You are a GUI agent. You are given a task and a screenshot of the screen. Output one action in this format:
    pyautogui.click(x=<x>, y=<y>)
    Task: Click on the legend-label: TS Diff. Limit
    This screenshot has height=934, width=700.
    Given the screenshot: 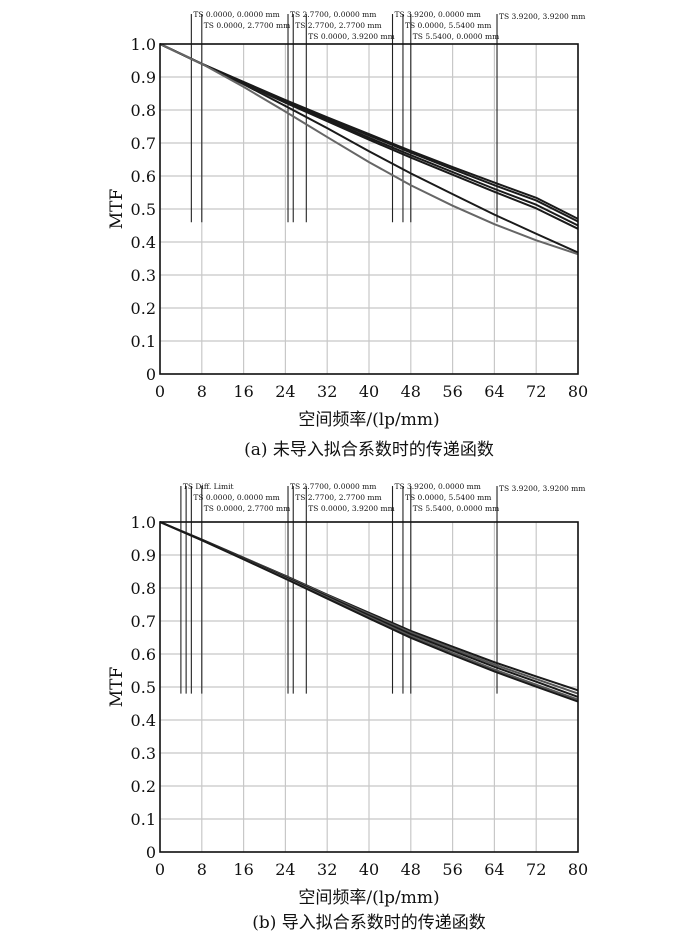 What is the action you would take?
    pyautogui.click(x=208, y=486)
    